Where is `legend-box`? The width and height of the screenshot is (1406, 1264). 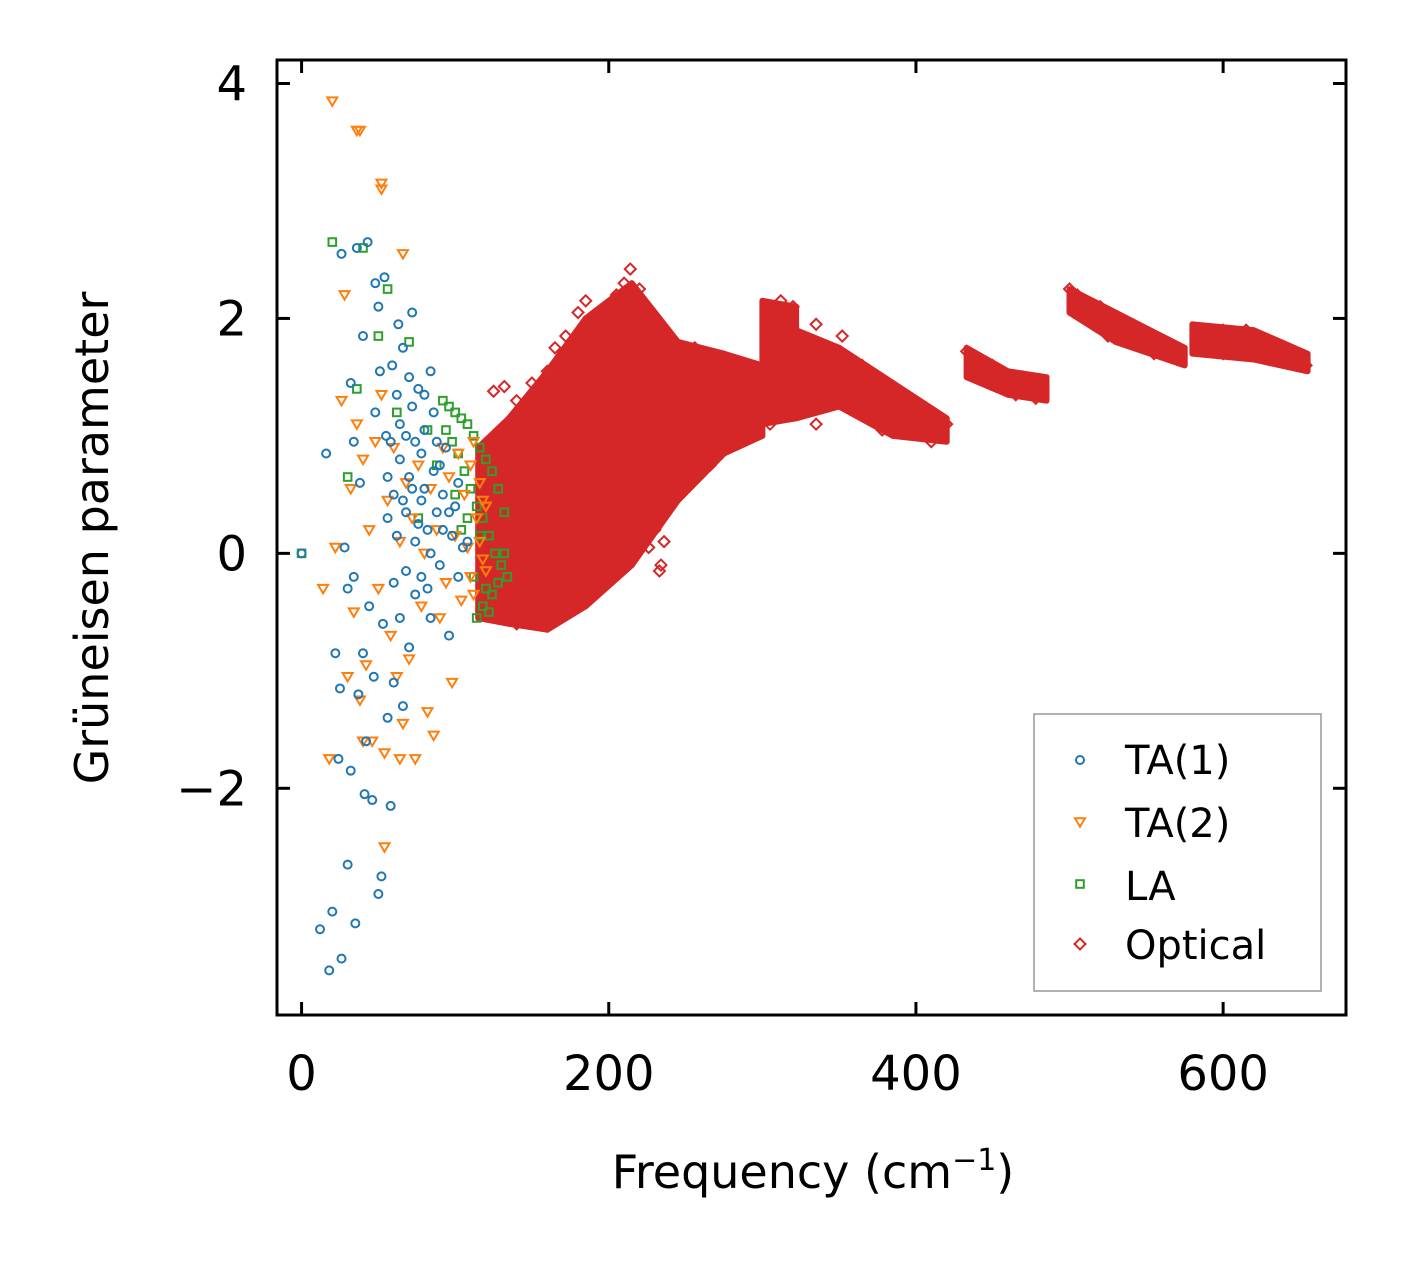 legend-box is located at coordinates (1177, 852).